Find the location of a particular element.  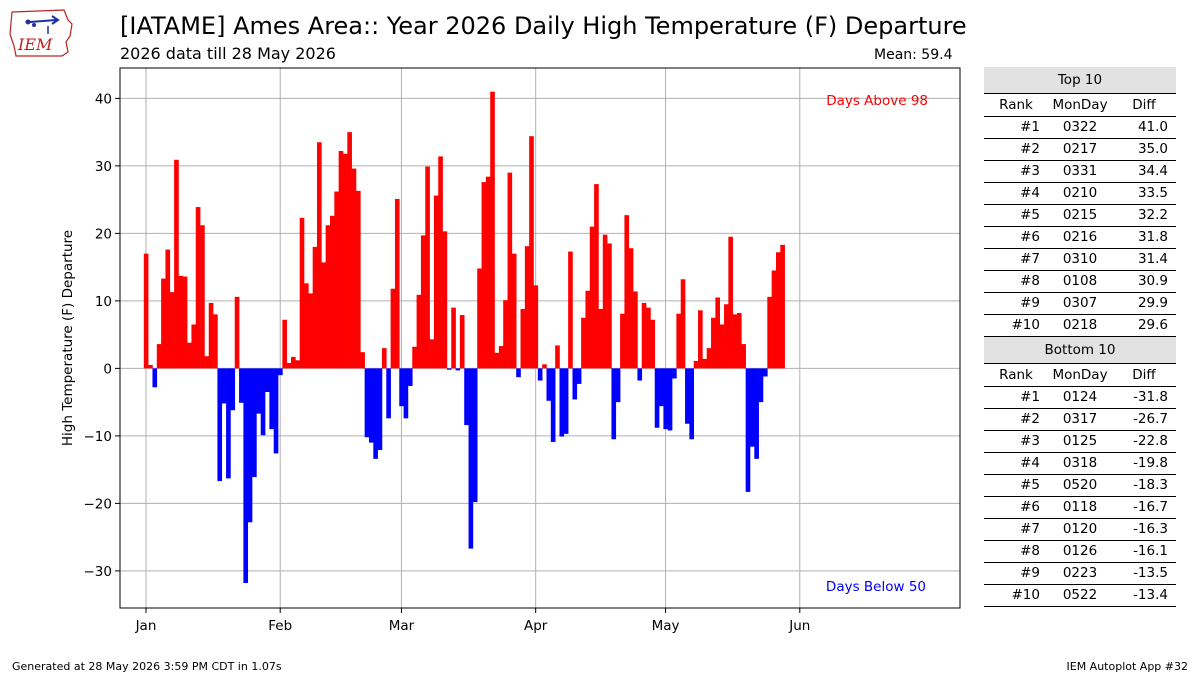

diff-cell: 33.5 is located at coordinates (1152, 193).